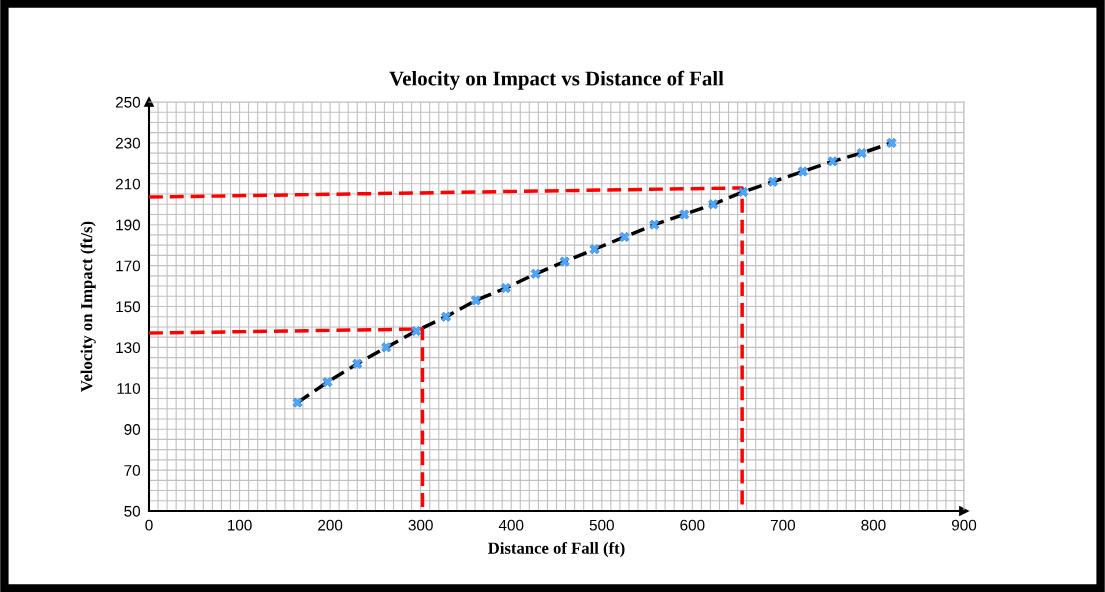  I want to click on x-tick-label: 700, so click(783, 525).